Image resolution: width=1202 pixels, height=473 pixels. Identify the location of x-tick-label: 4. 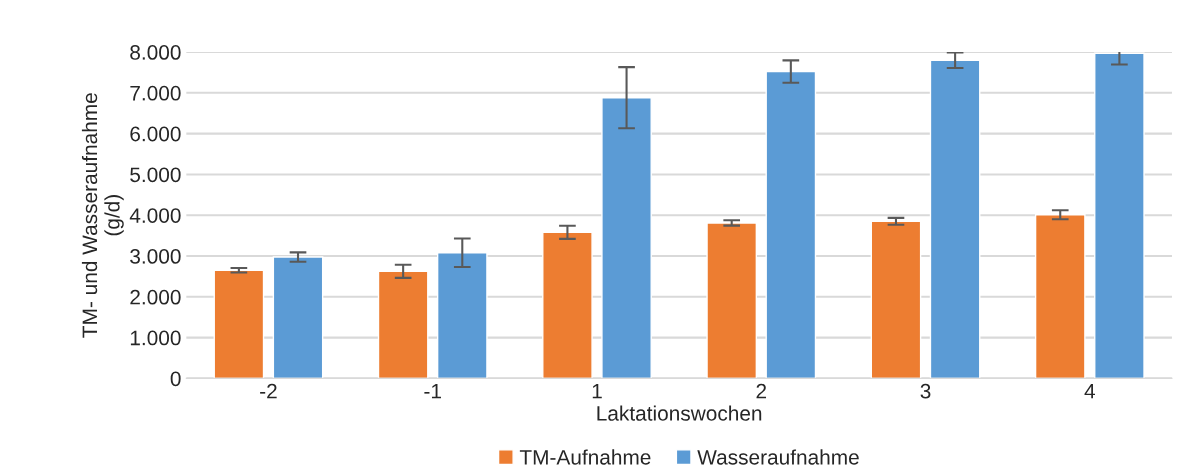
(1089, 391).